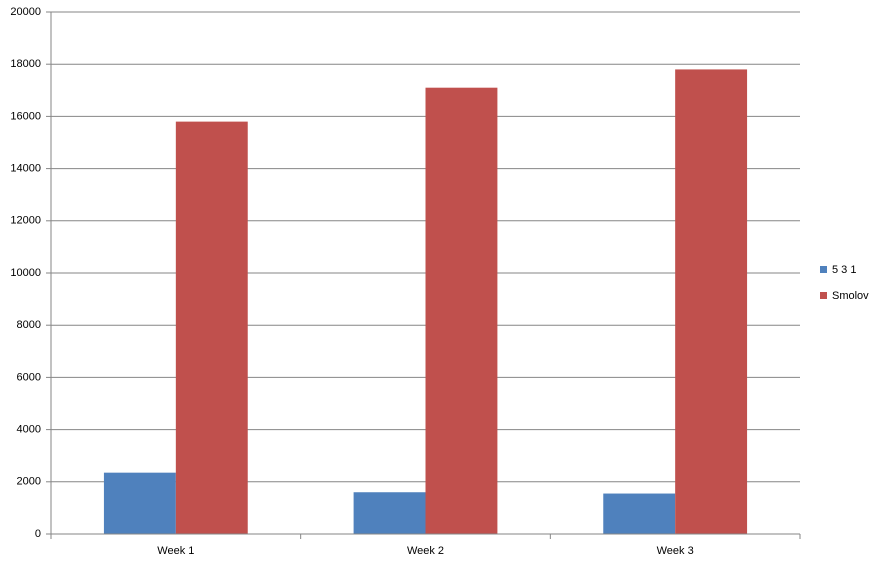 The height and width of the screenshot is (563, 877). What do you see at coordinates (38, 534) in the screenshot?
I see `y-tick-label: 0` at bounding box center [38, 534].